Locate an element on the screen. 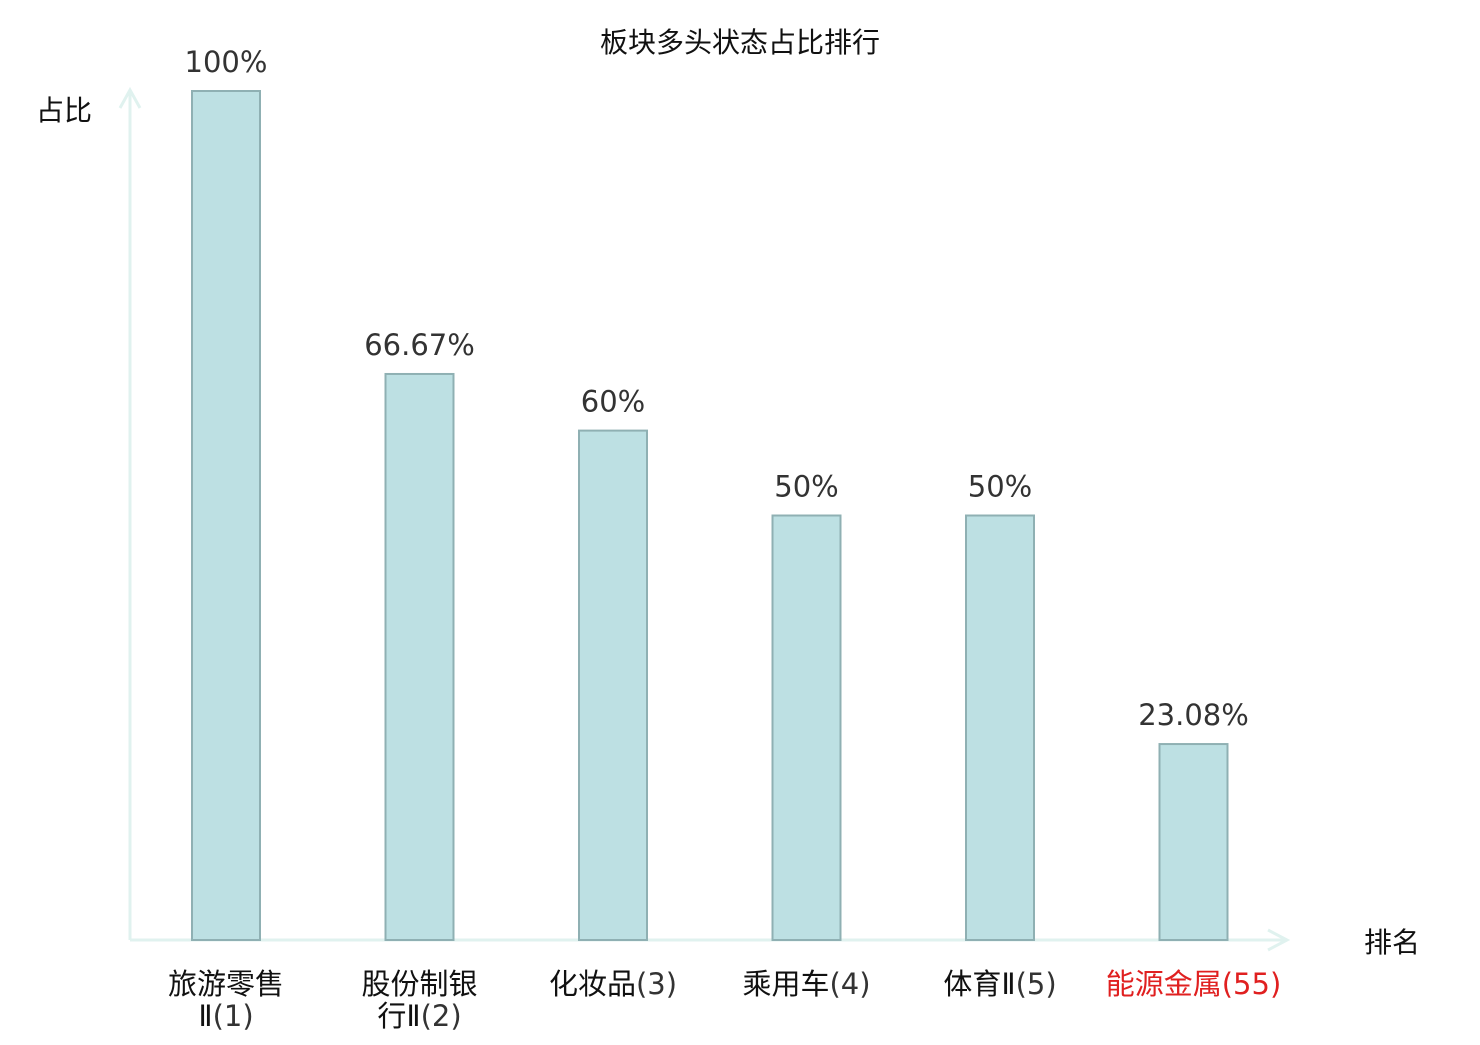 This screenshot has height=1045, width=1480. rank-label: (2) is located at coordinates (441, 1016).